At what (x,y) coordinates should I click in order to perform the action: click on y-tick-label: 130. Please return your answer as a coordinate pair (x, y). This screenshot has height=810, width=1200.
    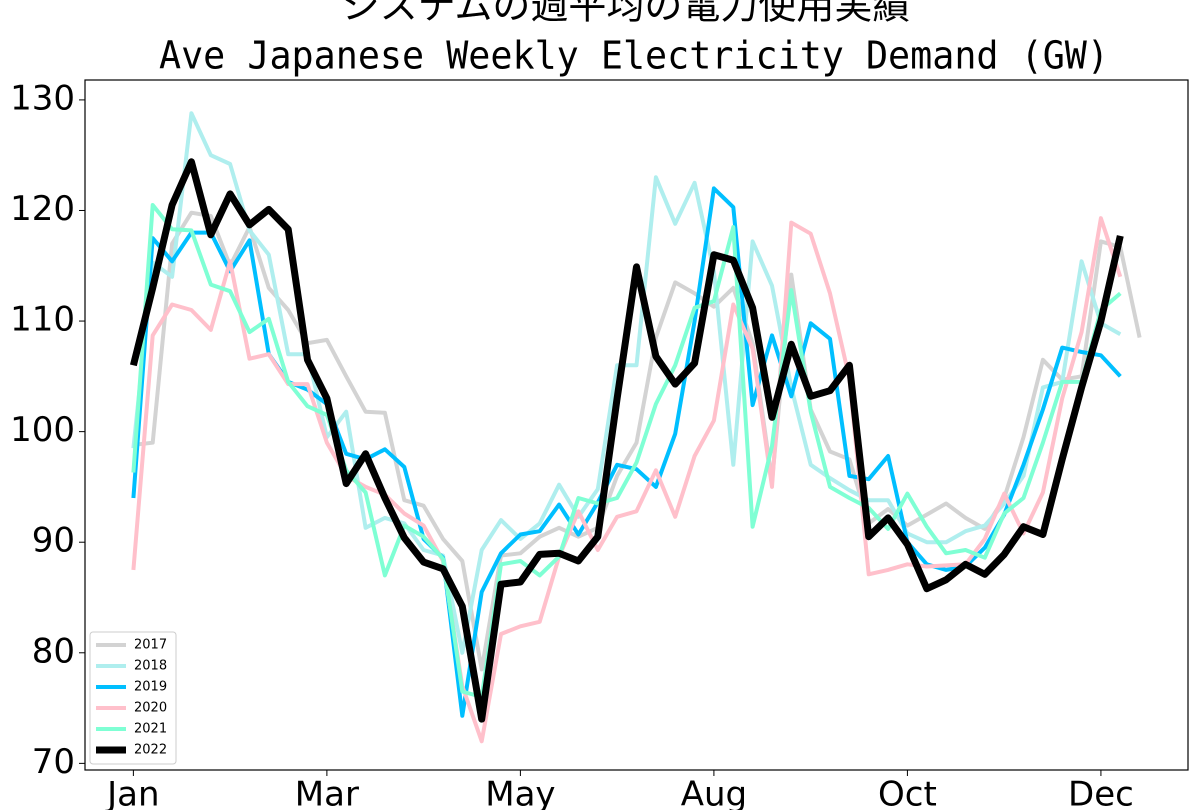
    Looking at the image, I should click on (42, 98).